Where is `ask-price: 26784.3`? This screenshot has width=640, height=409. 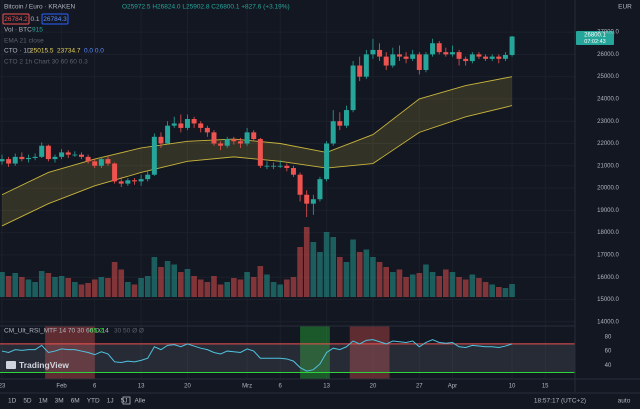
ask-price: 26784.3 is located at coordinates (55, 19).